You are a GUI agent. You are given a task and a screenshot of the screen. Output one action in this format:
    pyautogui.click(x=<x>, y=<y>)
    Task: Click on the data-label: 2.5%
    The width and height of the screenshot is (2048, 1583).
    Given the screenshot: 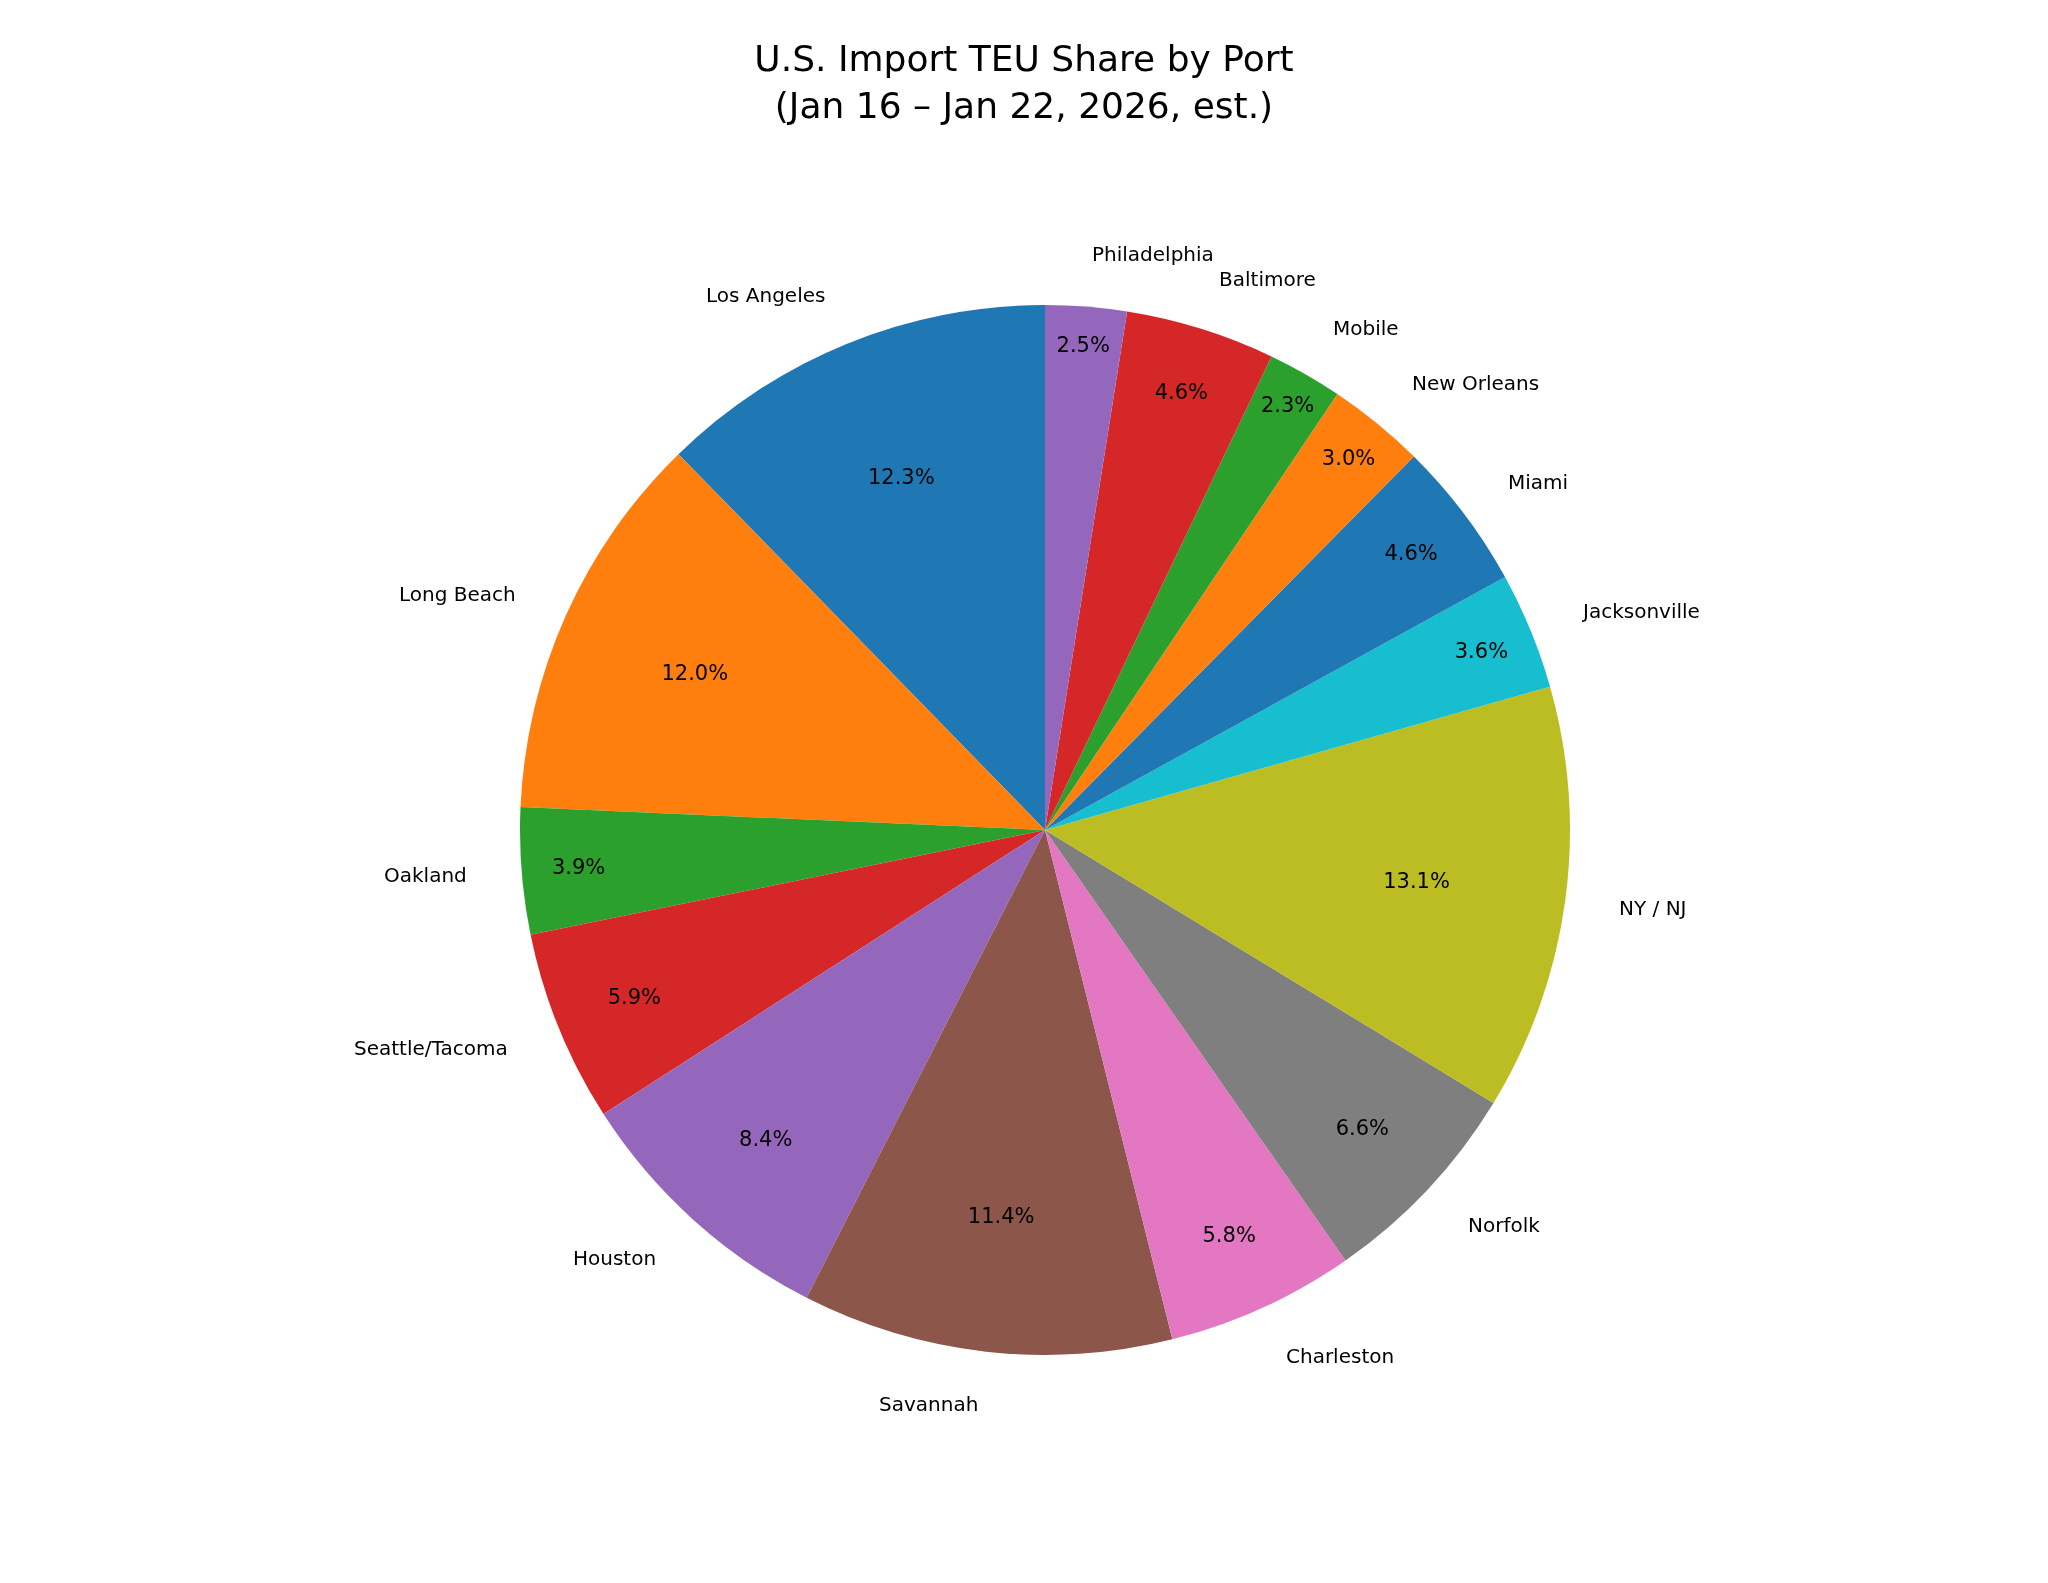 What is the action you would take?
    pyautogui.click(x=1083, y=344)
    